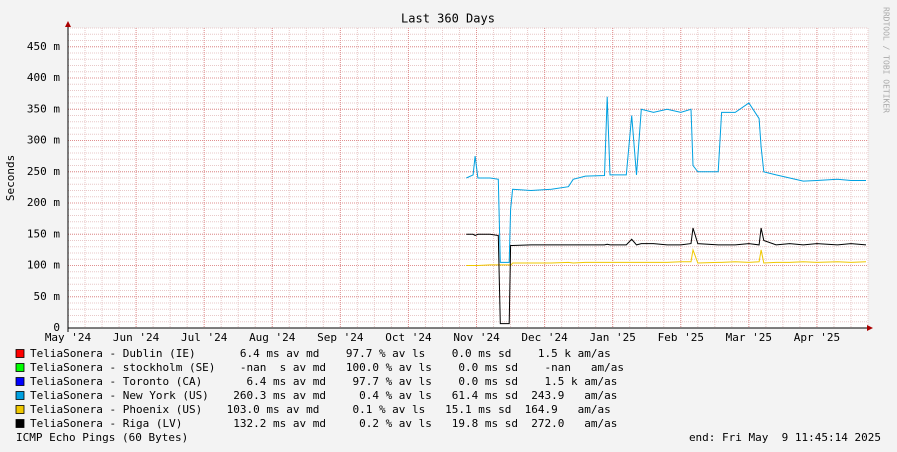  I want to click on x-tick-label: Apr '25, so click(817, 337).